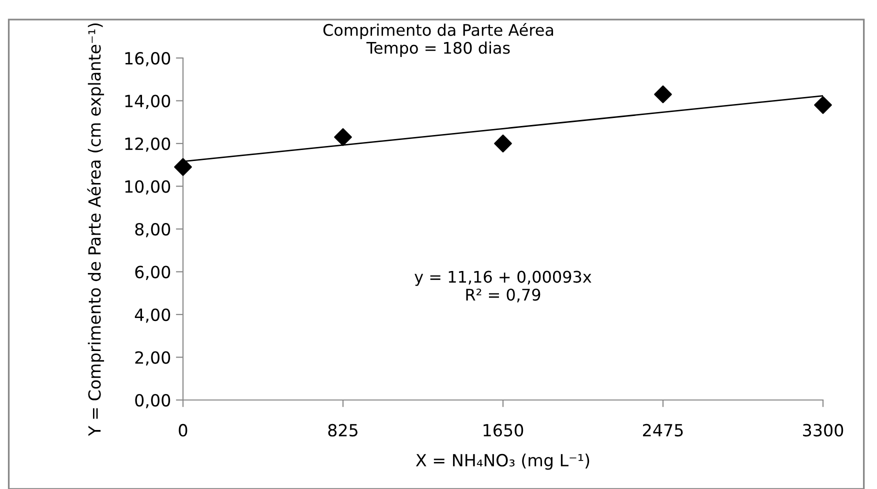 The width and height of the screenshot is (877, 489). I want to click on y-tick-label: 14,00, so click(147, 102).